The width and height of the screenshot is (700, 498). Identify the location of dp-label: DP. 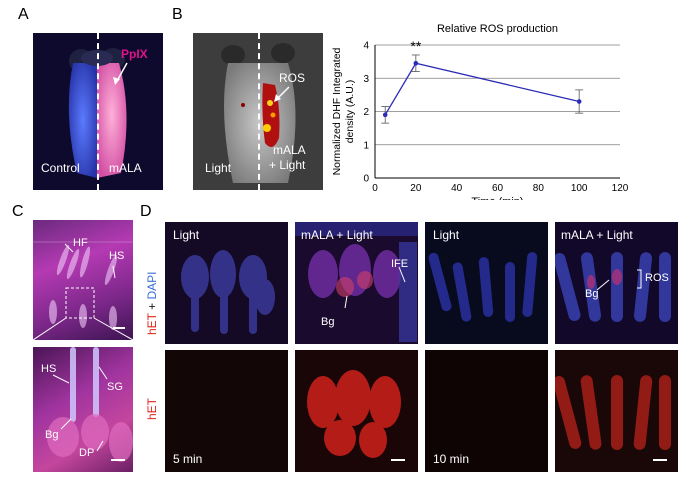
(87, 453).